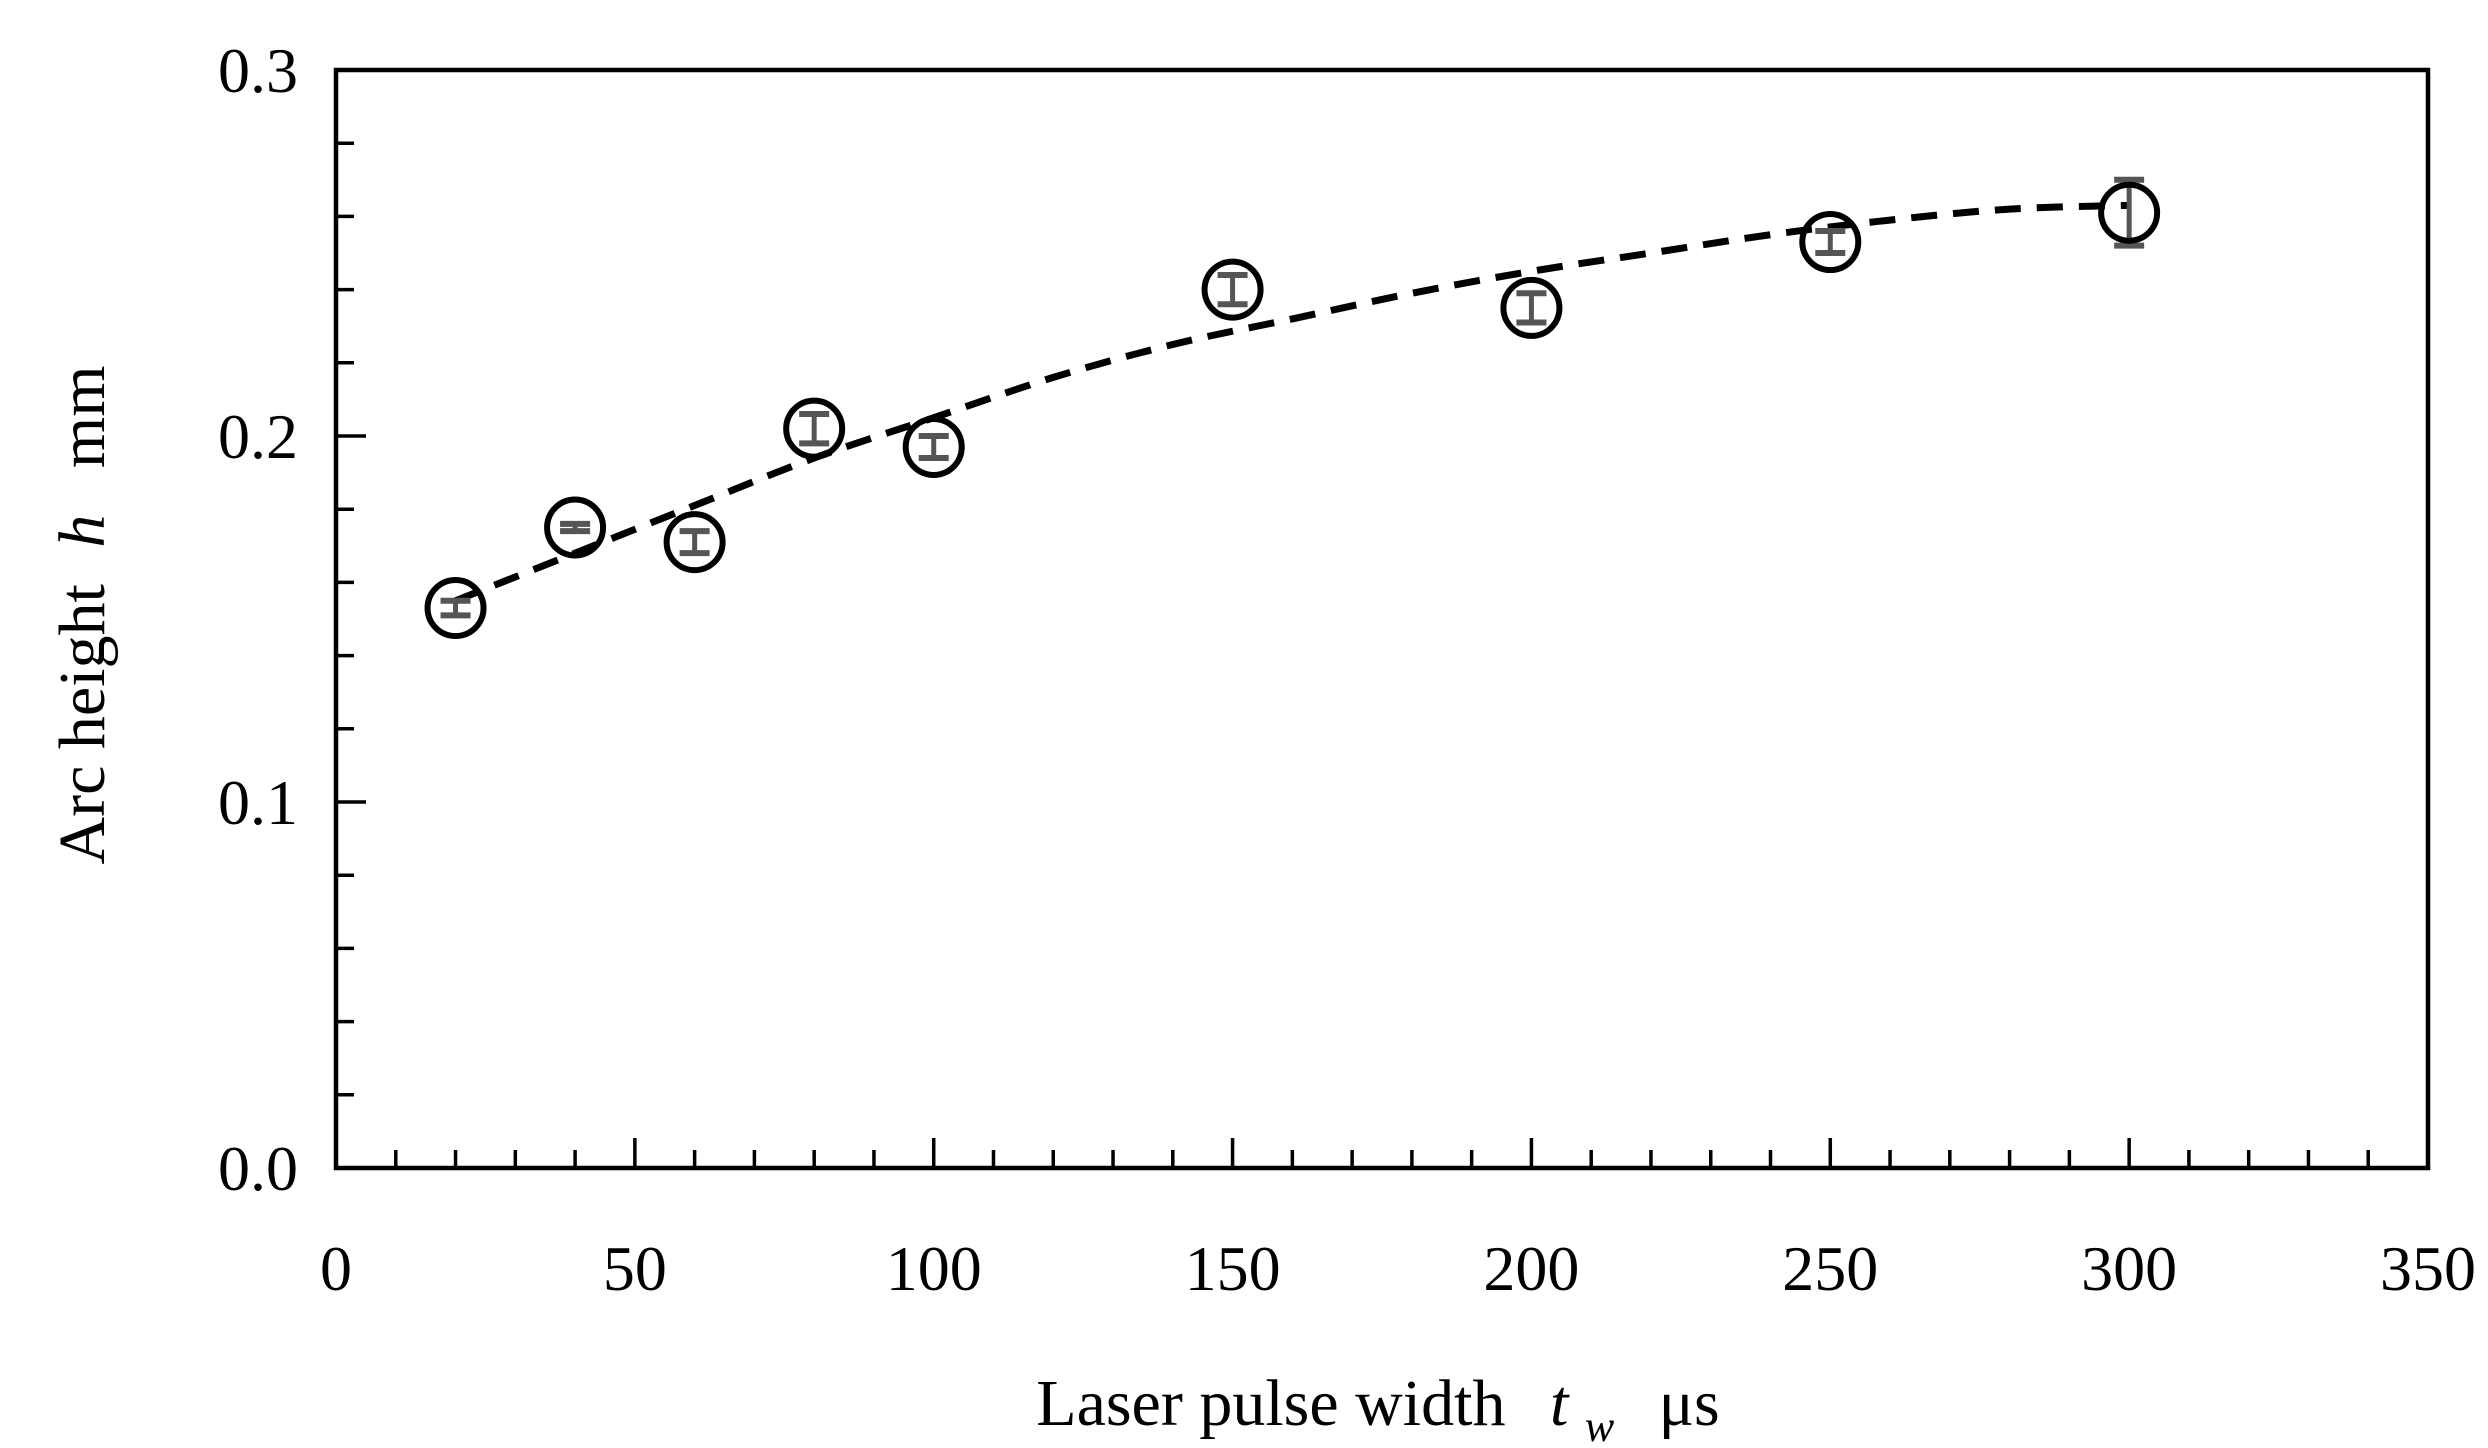 Image resolution: width=2488 pixels, height=1448 pixels. I want to click on x-tick-label: 250, so click(1830, 1268).